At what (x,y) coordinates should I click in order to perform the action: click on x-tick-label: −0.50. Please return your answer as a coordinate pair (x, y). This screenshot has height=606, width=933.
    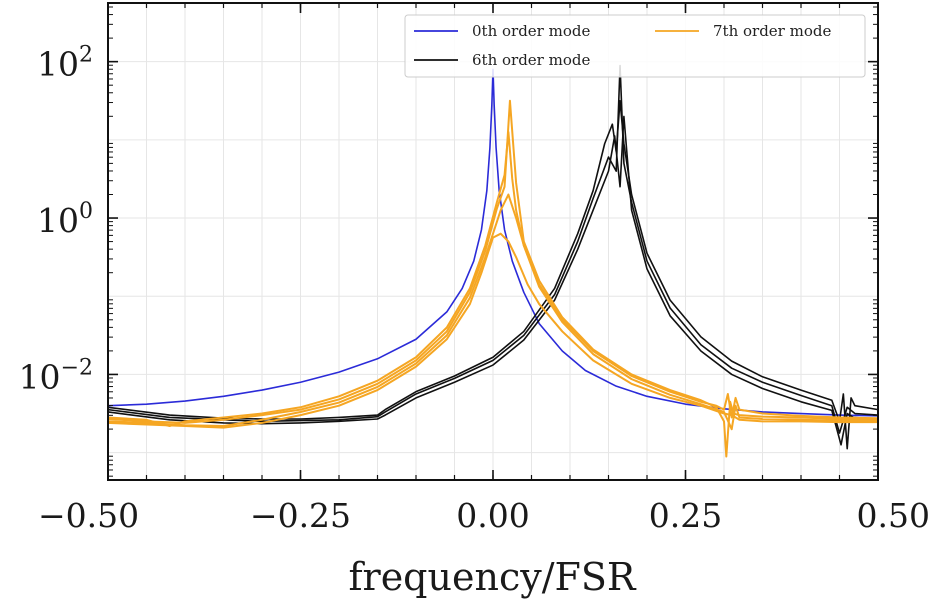
    Looking at the image, I should click on (88, 515).